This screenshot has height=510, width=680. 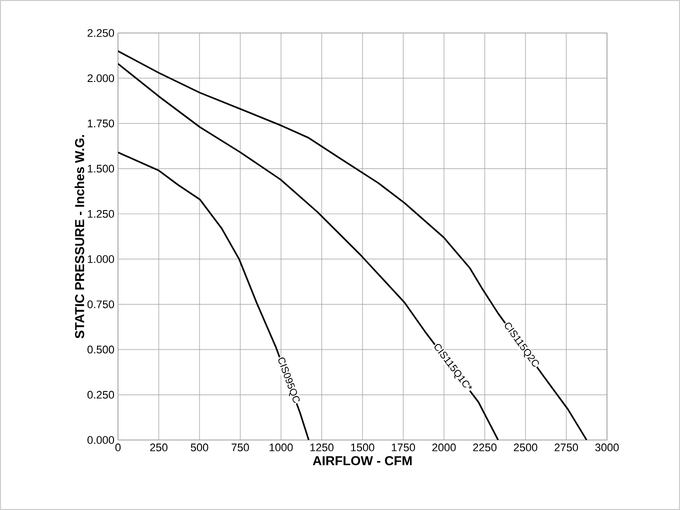 I want to click on y-tick-label: 0.500, so click(x=100, y=350).